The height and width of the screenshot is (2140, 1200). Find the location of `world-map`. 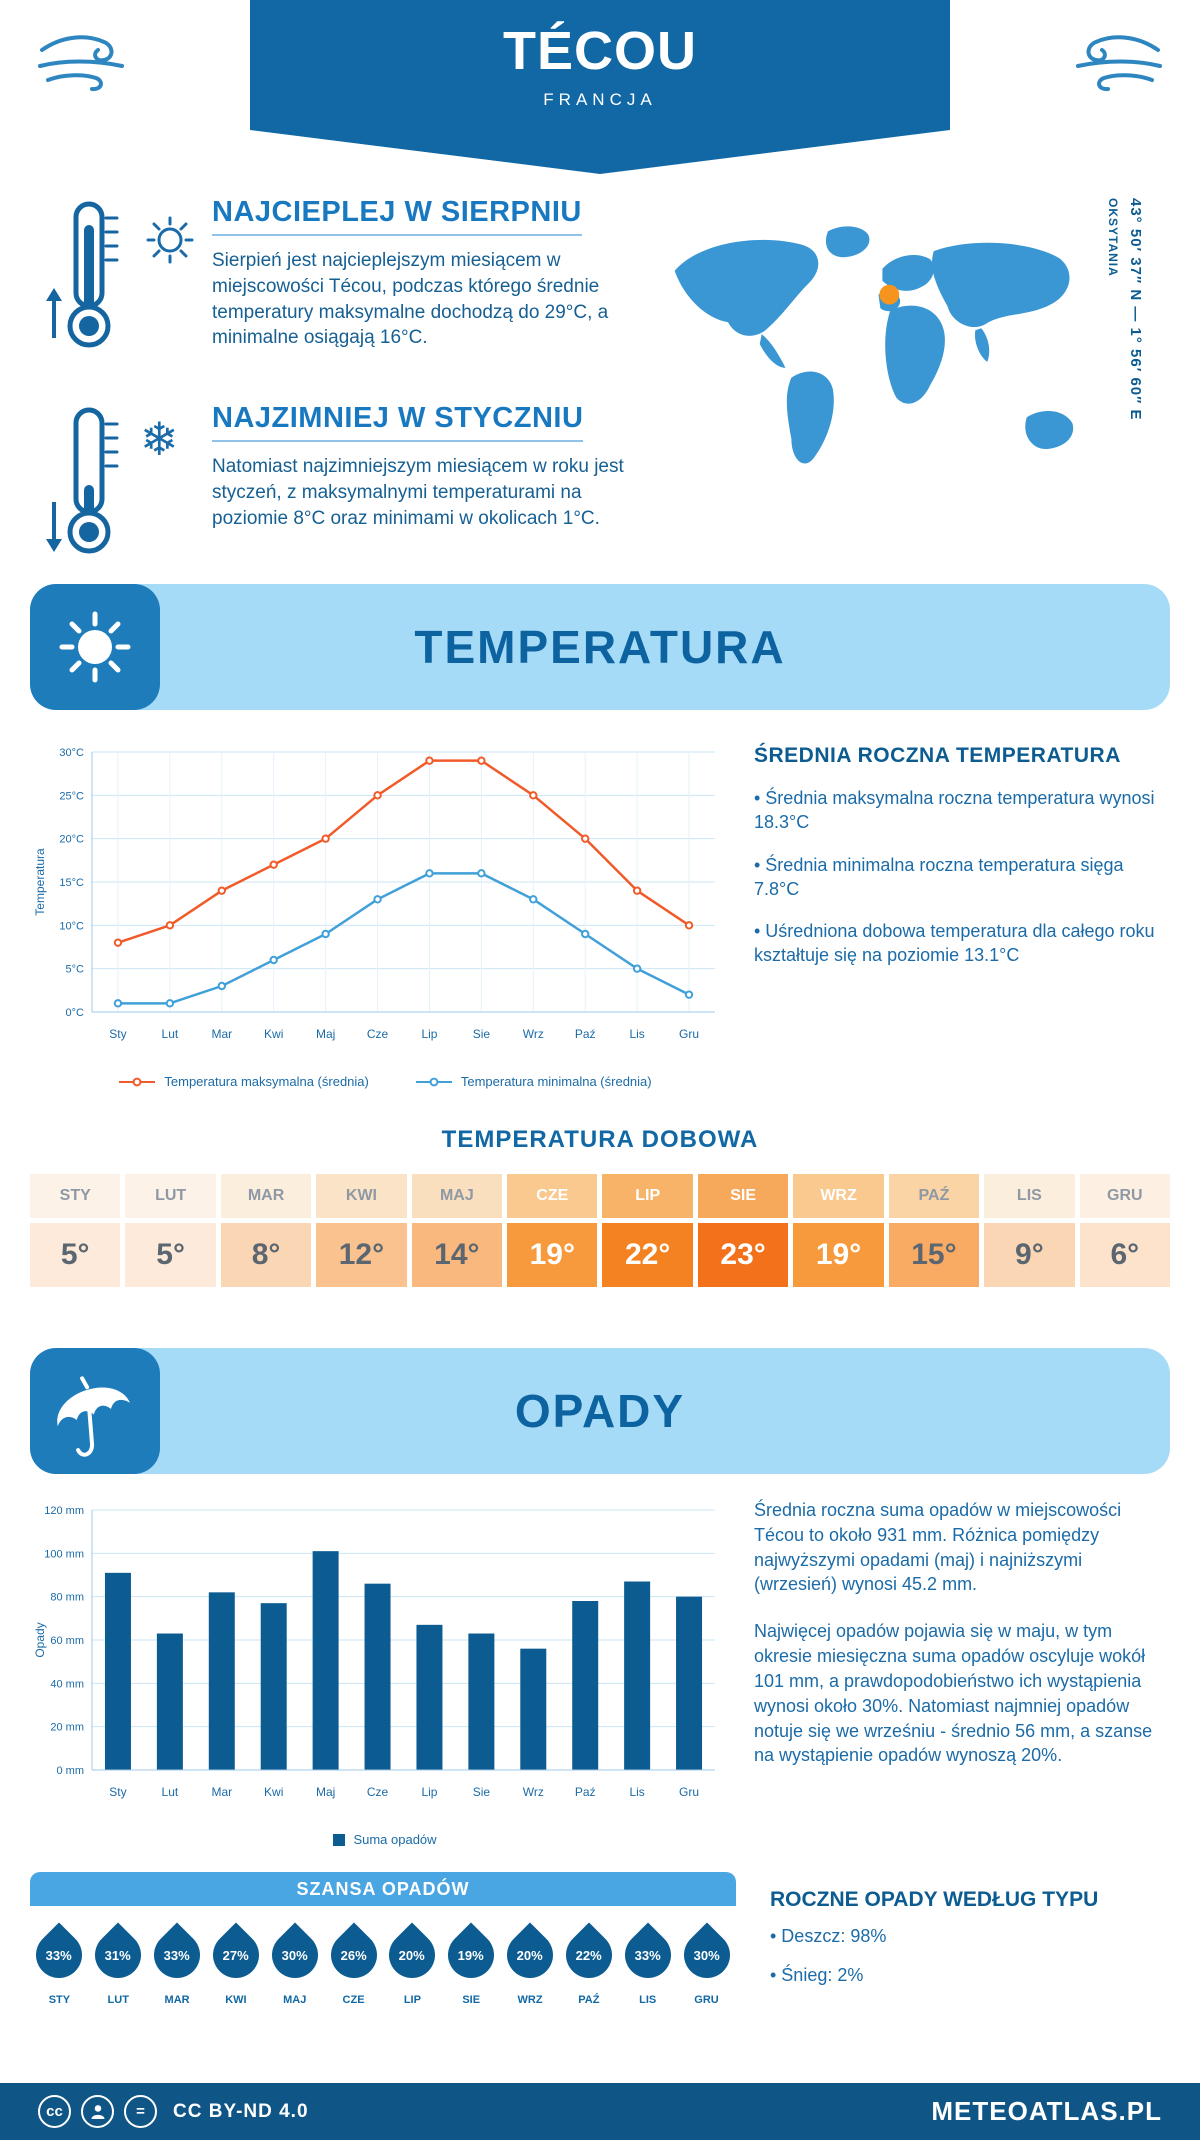

world-map is located at coordinates (874, 345).